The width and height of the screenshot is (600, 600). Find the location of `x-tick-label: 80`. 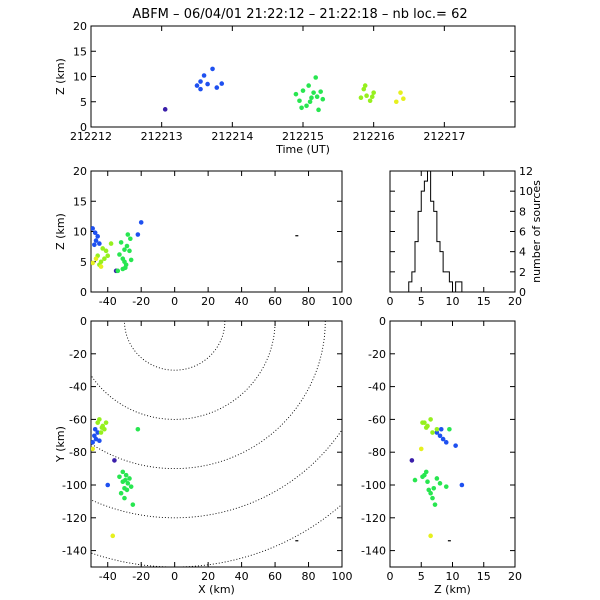

x-tick-label: 80 is located at coordinates (309, 576).